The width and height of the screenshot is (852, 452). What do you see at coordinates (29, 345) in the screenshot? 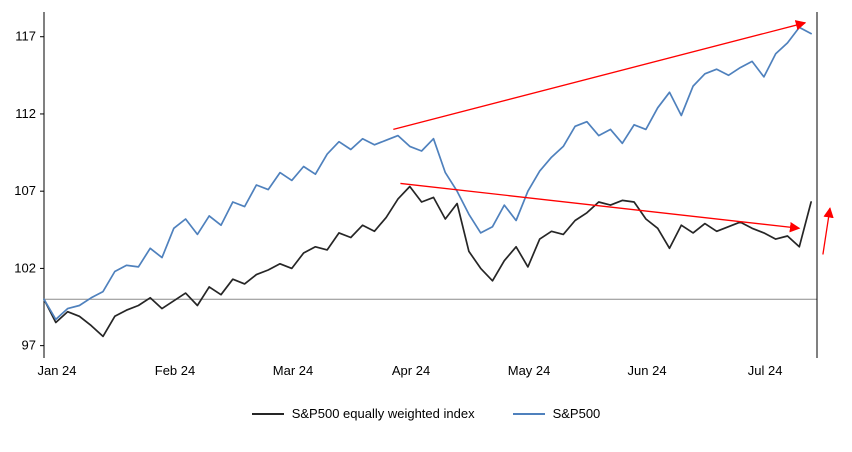
I see `y-tick-label: 97` at bounding box center [29, 345].